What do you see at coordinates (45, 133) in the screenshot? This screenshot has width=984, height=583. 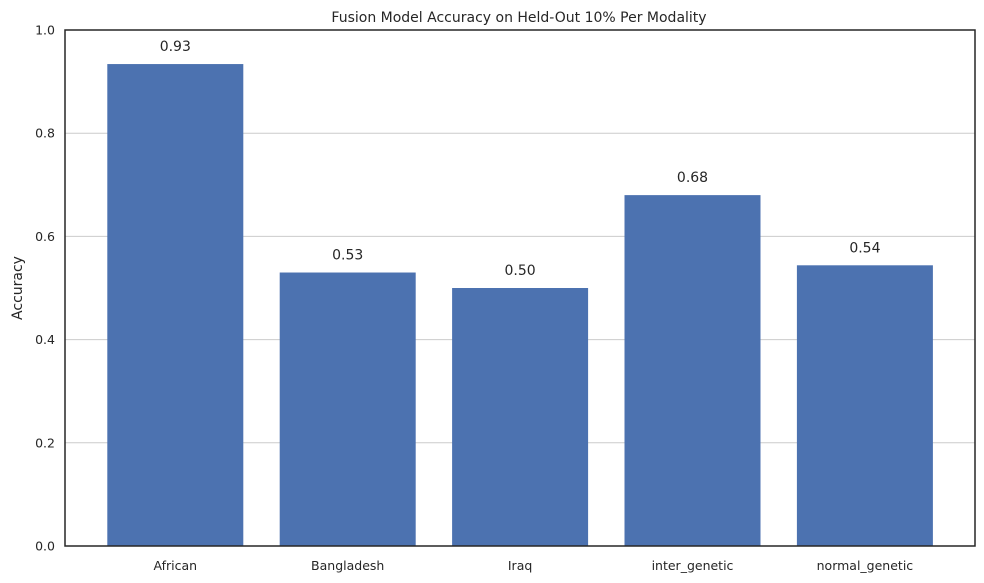 I see `y-tick-label: 0.8` at bounding box center [45, 133].